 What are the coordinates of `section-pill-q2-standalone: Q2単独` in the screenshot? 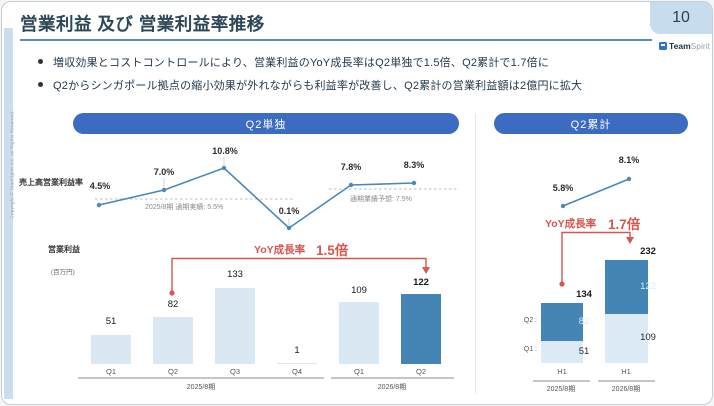 It's located at (266, 123).